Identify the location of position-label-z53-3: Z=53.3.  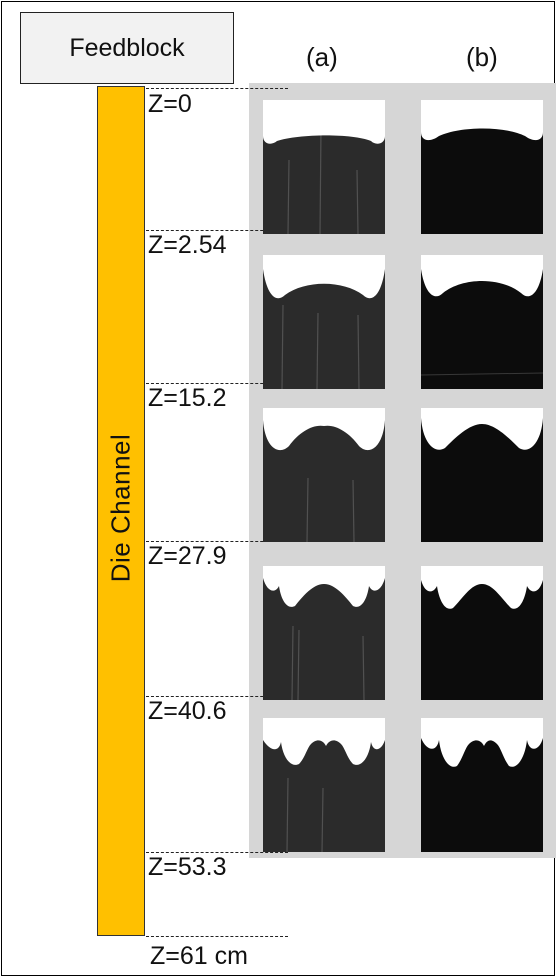
(187, 867).